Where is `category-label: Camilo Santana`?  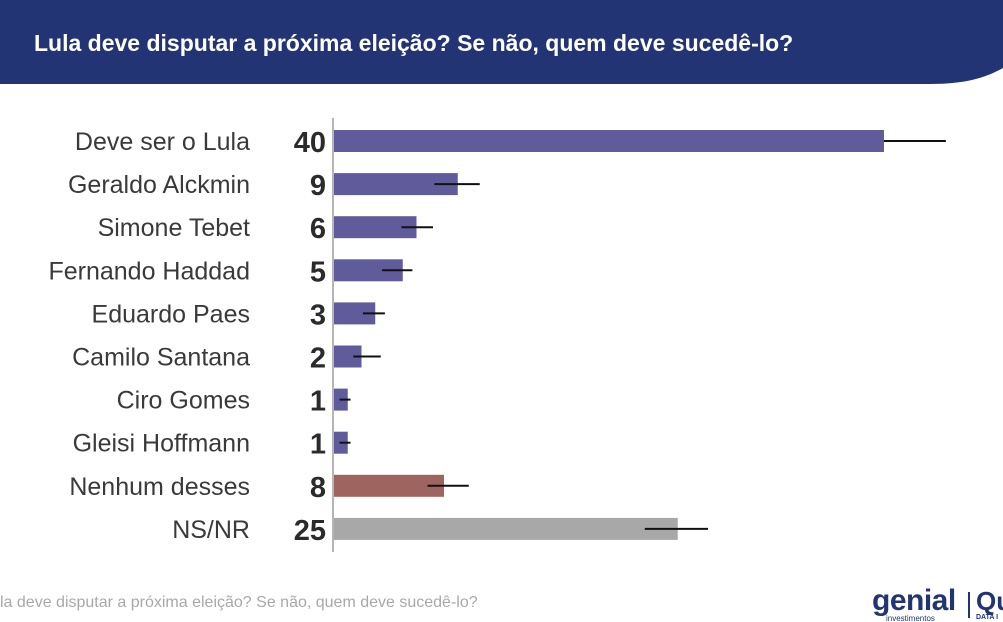 category-label: Camilo Santana is located at coordinates (161, 358).